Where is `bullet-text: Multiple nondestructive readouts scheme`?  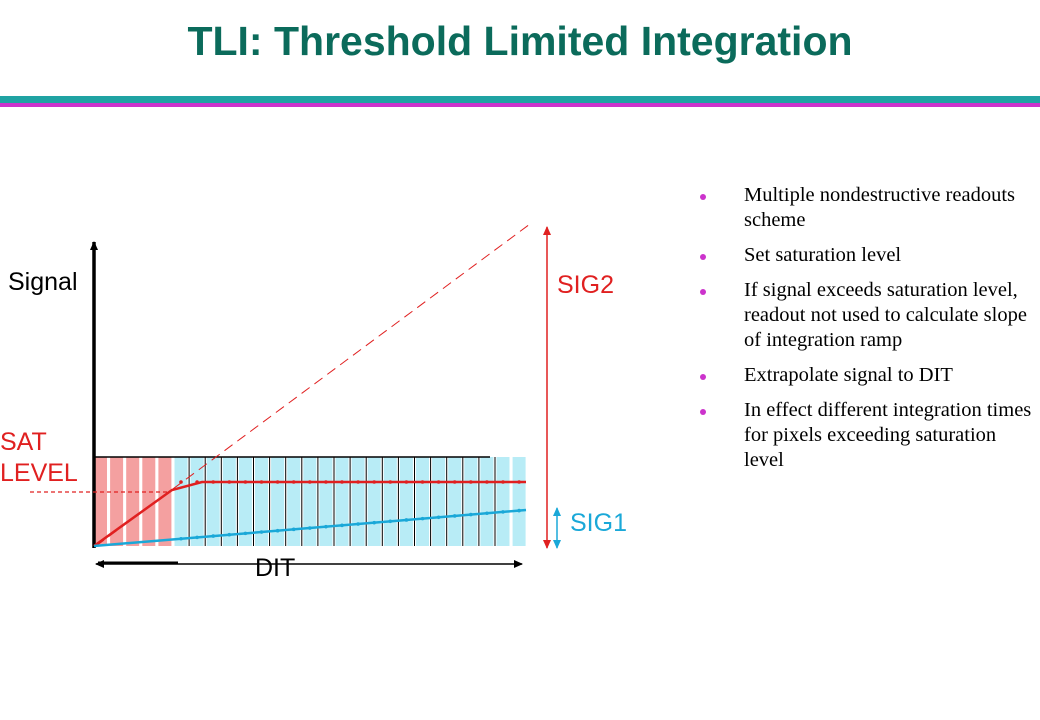 bullet-text: Multiple nondestructive readouts scheme is located at coordinates (879, 207).